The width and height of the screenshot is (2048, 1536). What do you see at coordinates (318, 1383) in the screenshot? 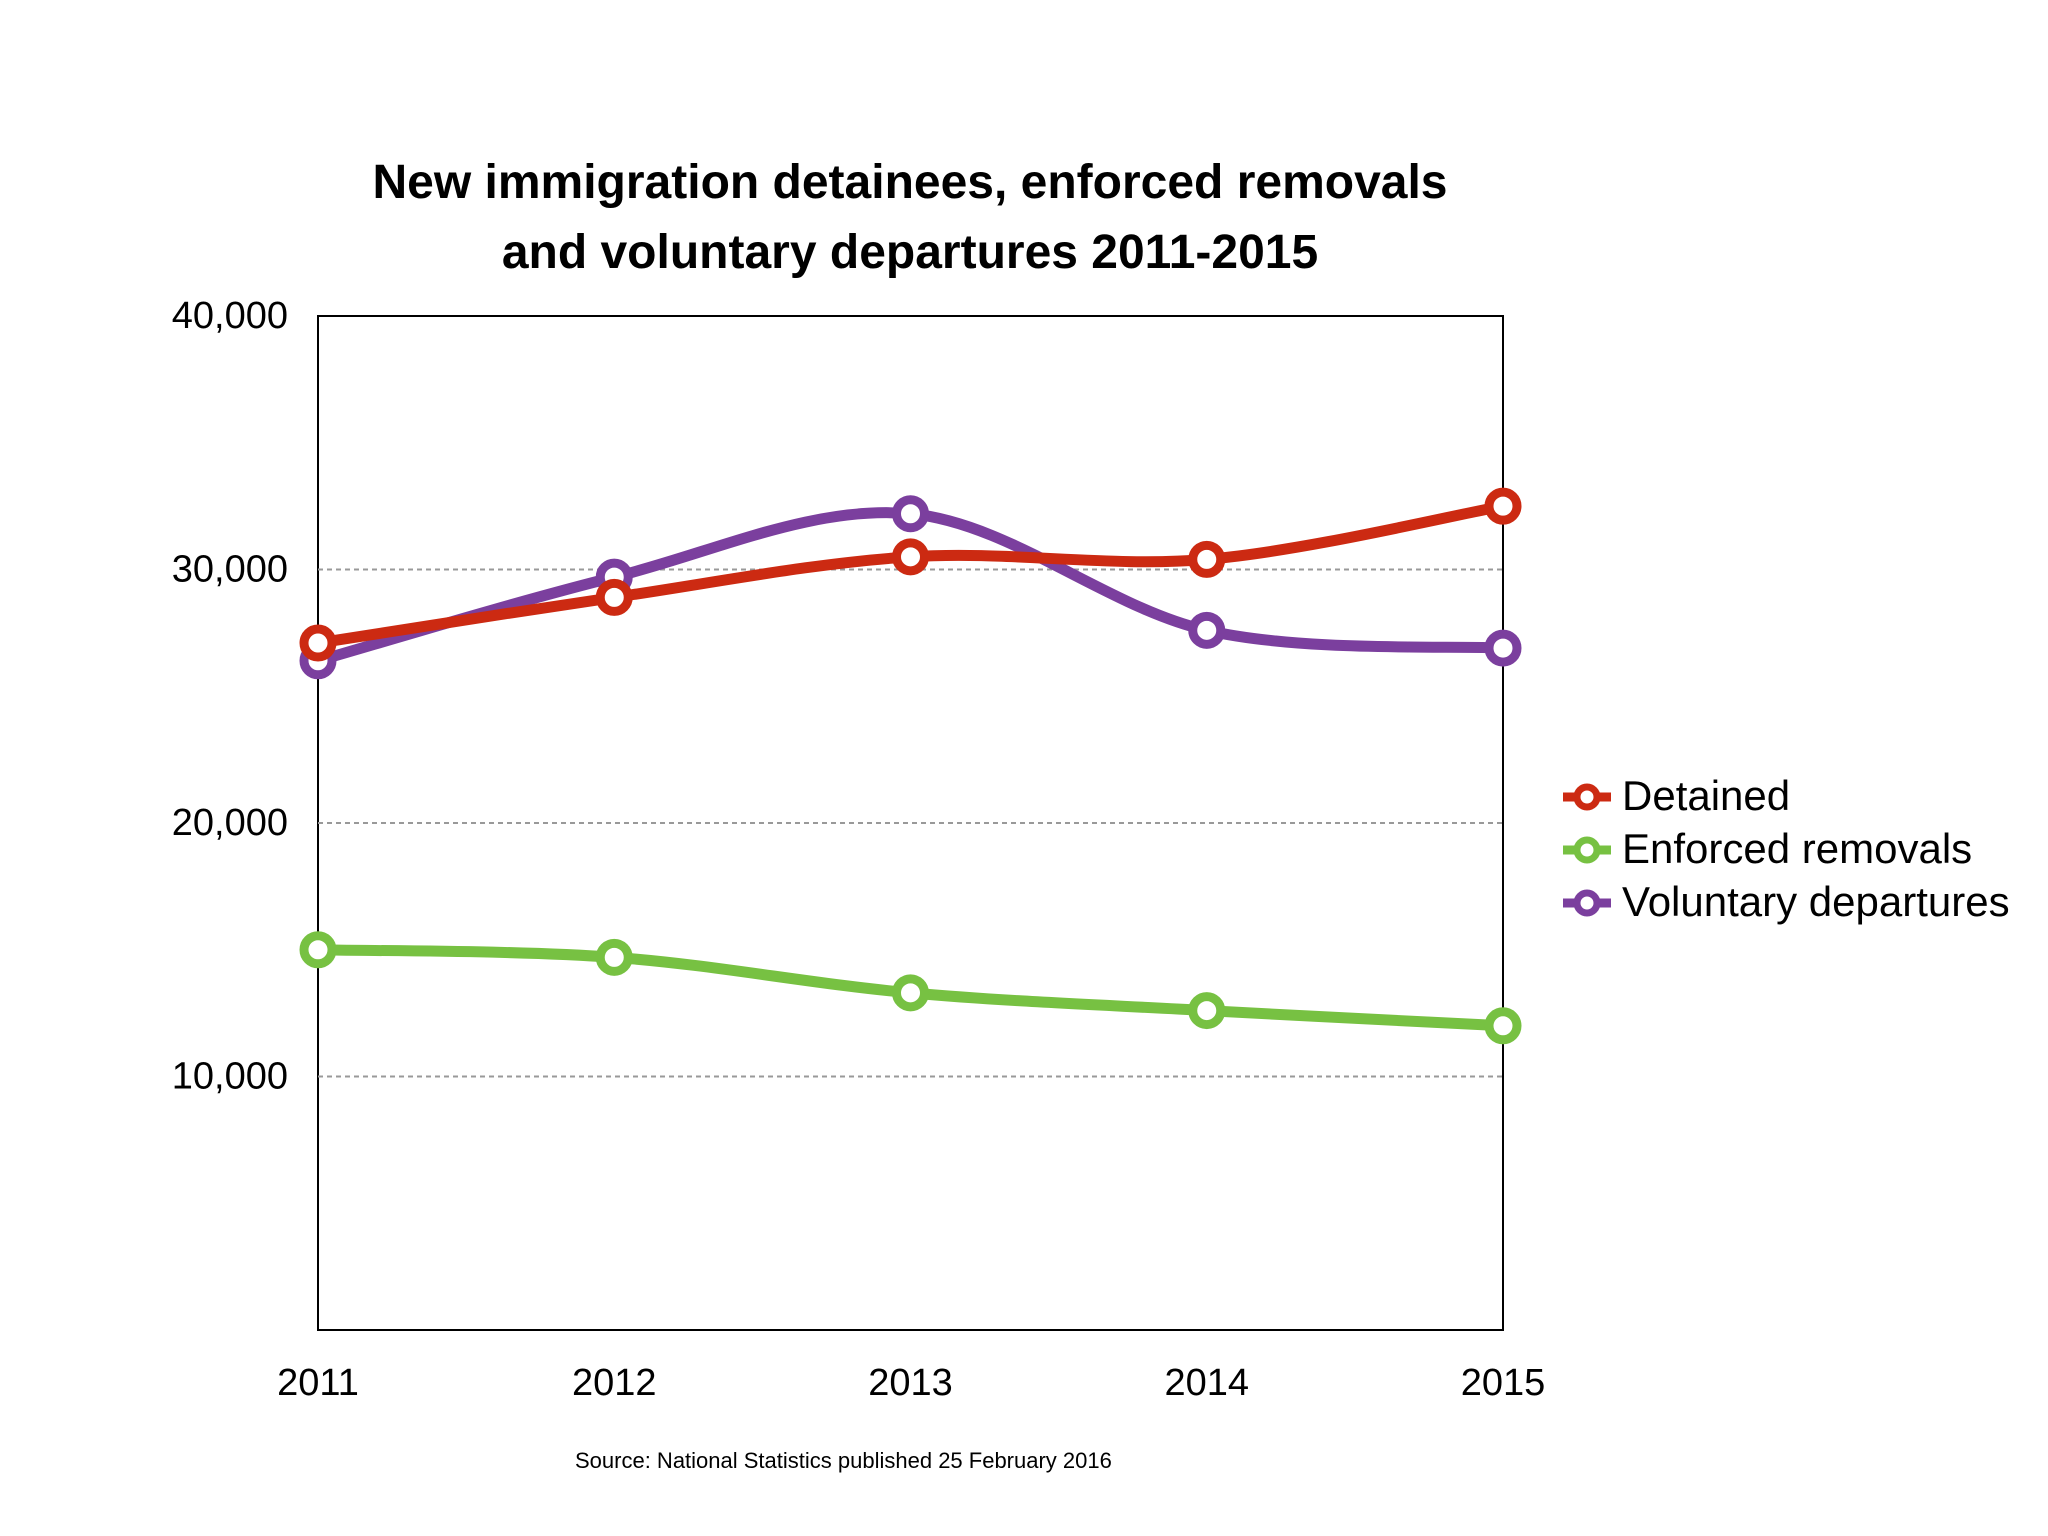
I see `x-tick-label: 2011` at bounding box center [318, 1383].